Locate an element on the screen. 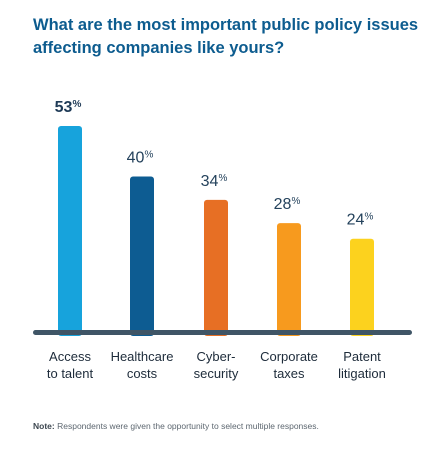 The height and width of the screenshot is (456, 437). category-label-2-line-0: Cyber- is located at coordinates (215, 356).